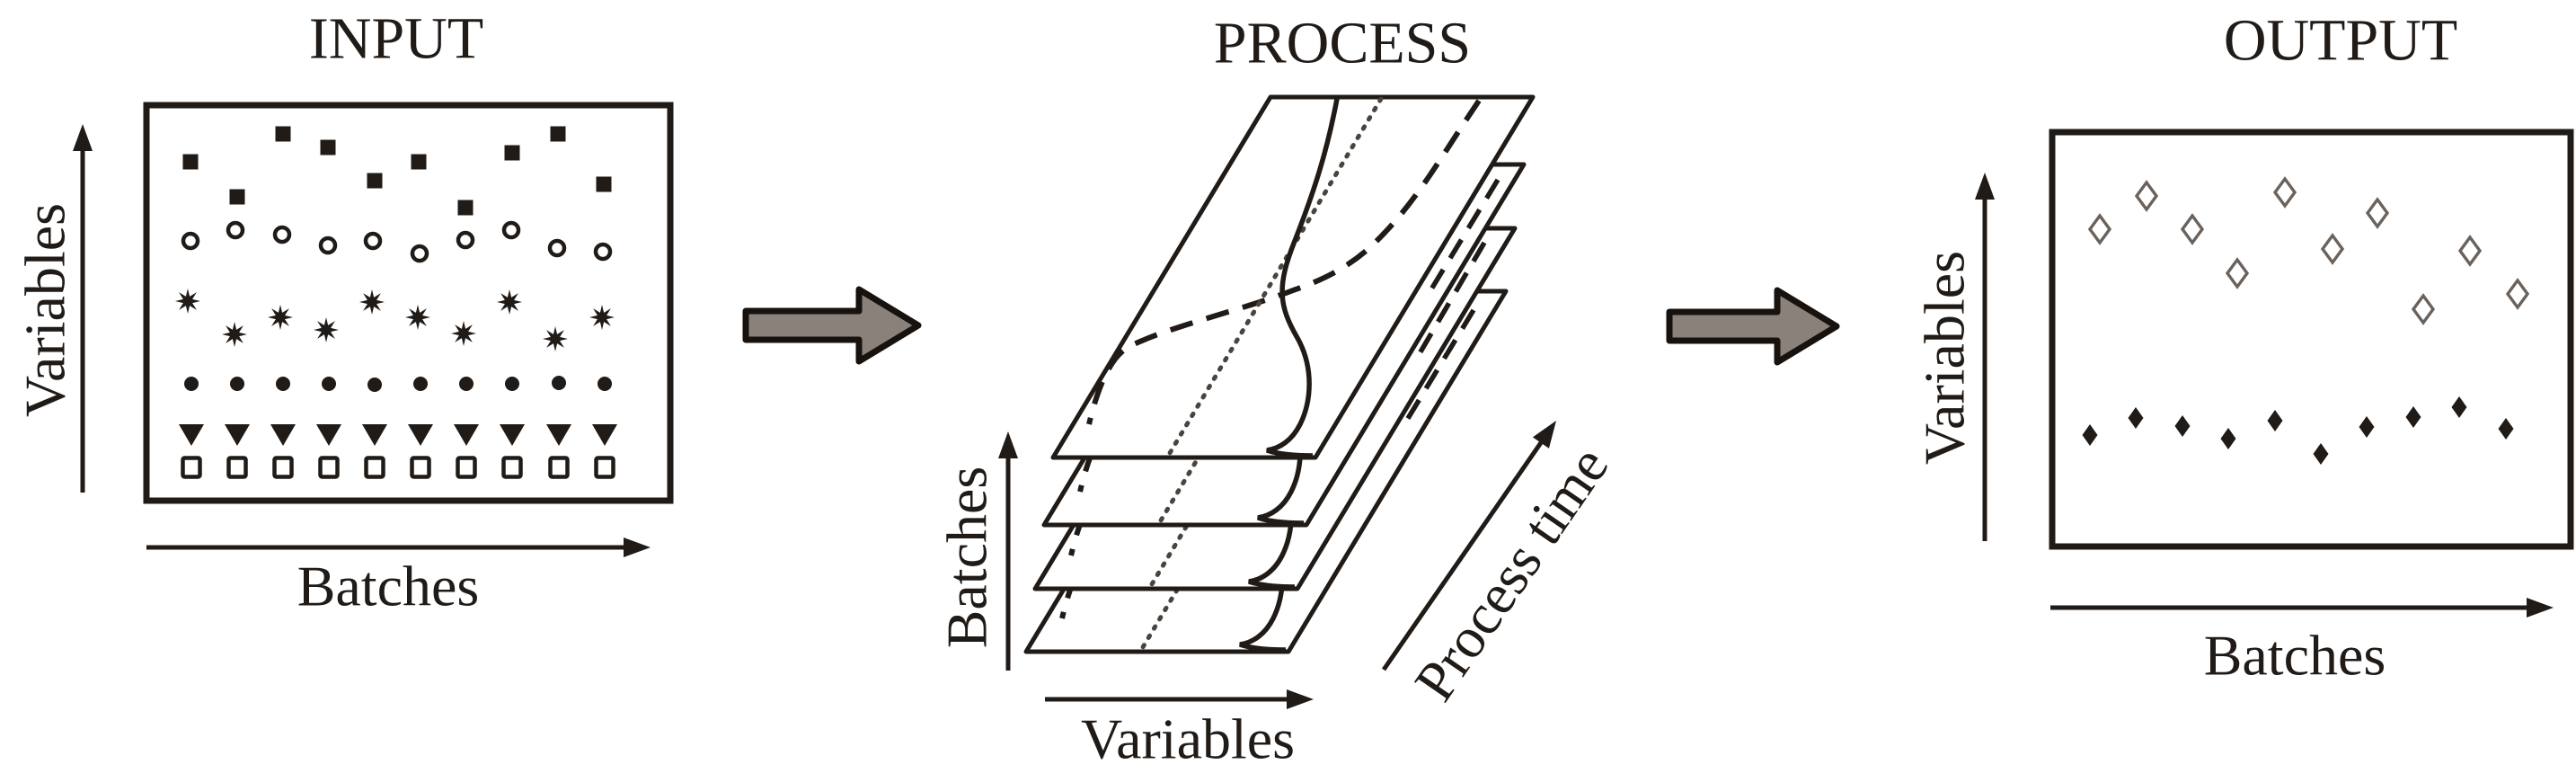 Image resolution: width=2576 pixels, height=782 pixels. What do you see at coordinates (2295, 656) in the screenshot?
I see `output-batches-label: Batches` at bounding box center [2295, 656].